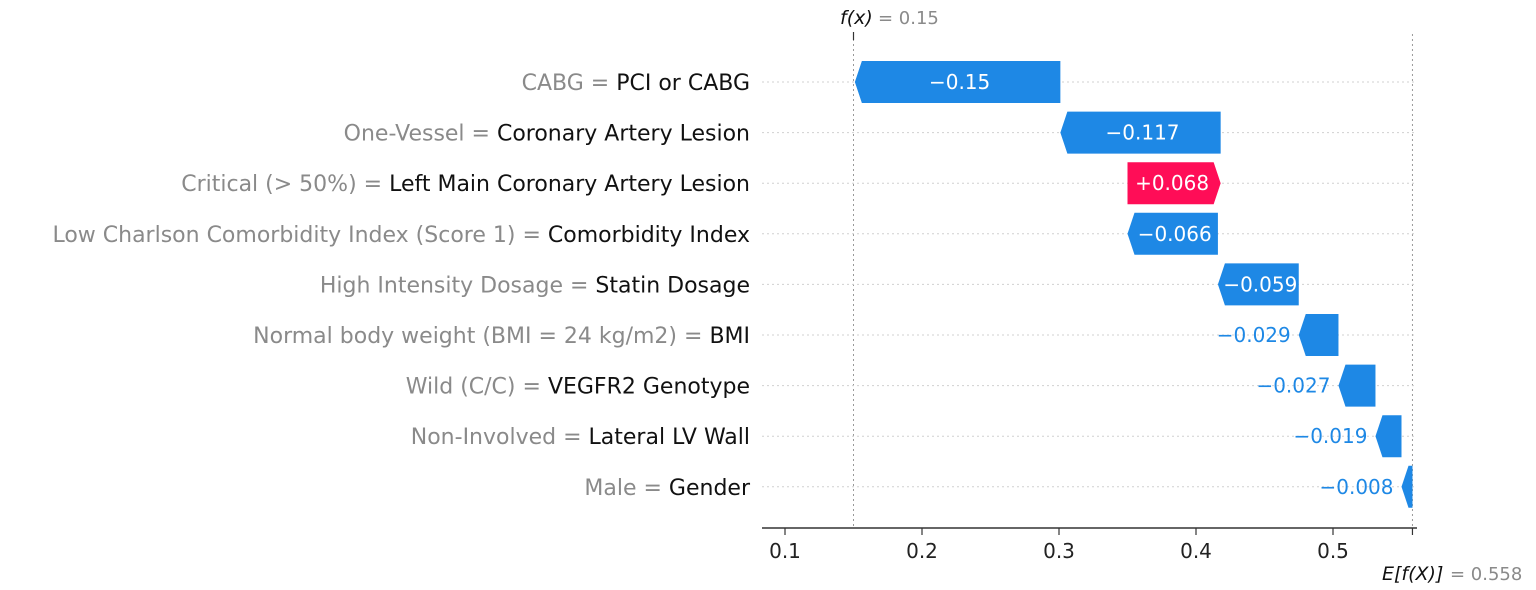 This screenshot has width=1536, height=590. I want to click on positive-shap-bar, so click(1174, 183).